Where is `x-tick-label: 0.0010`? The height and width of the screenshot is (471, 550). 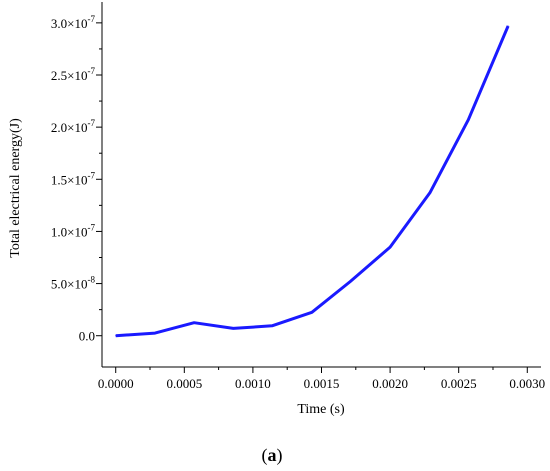
x-tick-label: 0.0010 is located at coordinates (253, 383).